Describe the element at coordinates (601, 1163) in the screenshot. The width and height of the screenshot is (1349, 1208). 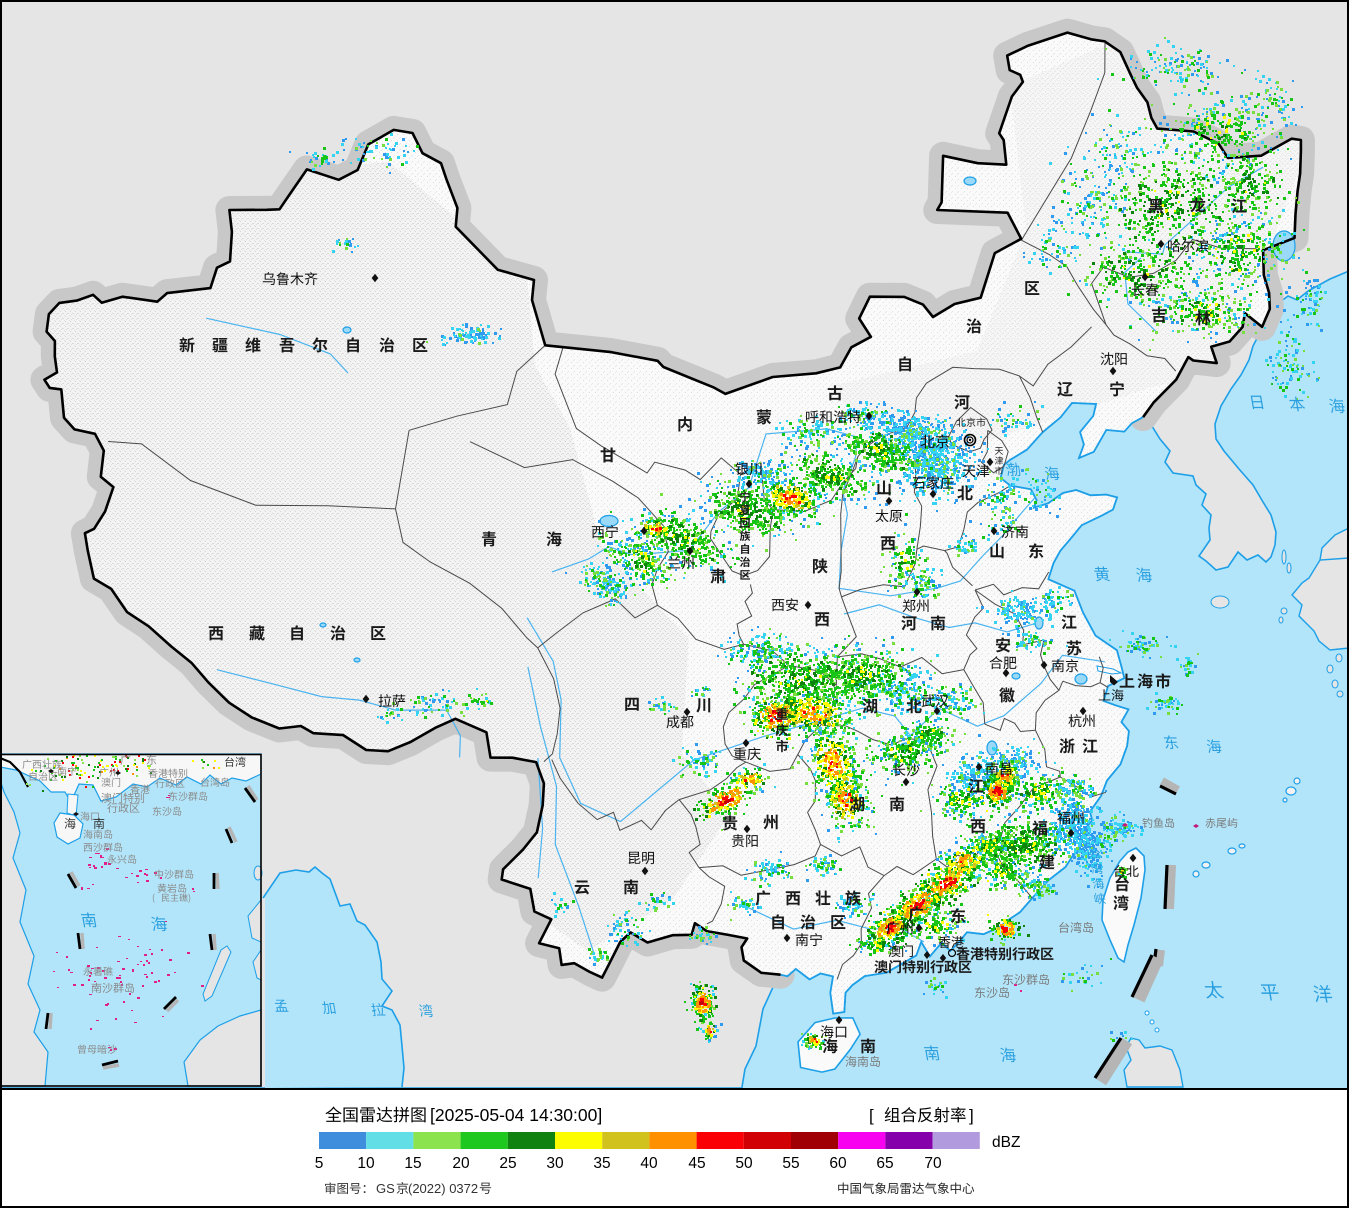
I see `svg-text: 35` at that location.